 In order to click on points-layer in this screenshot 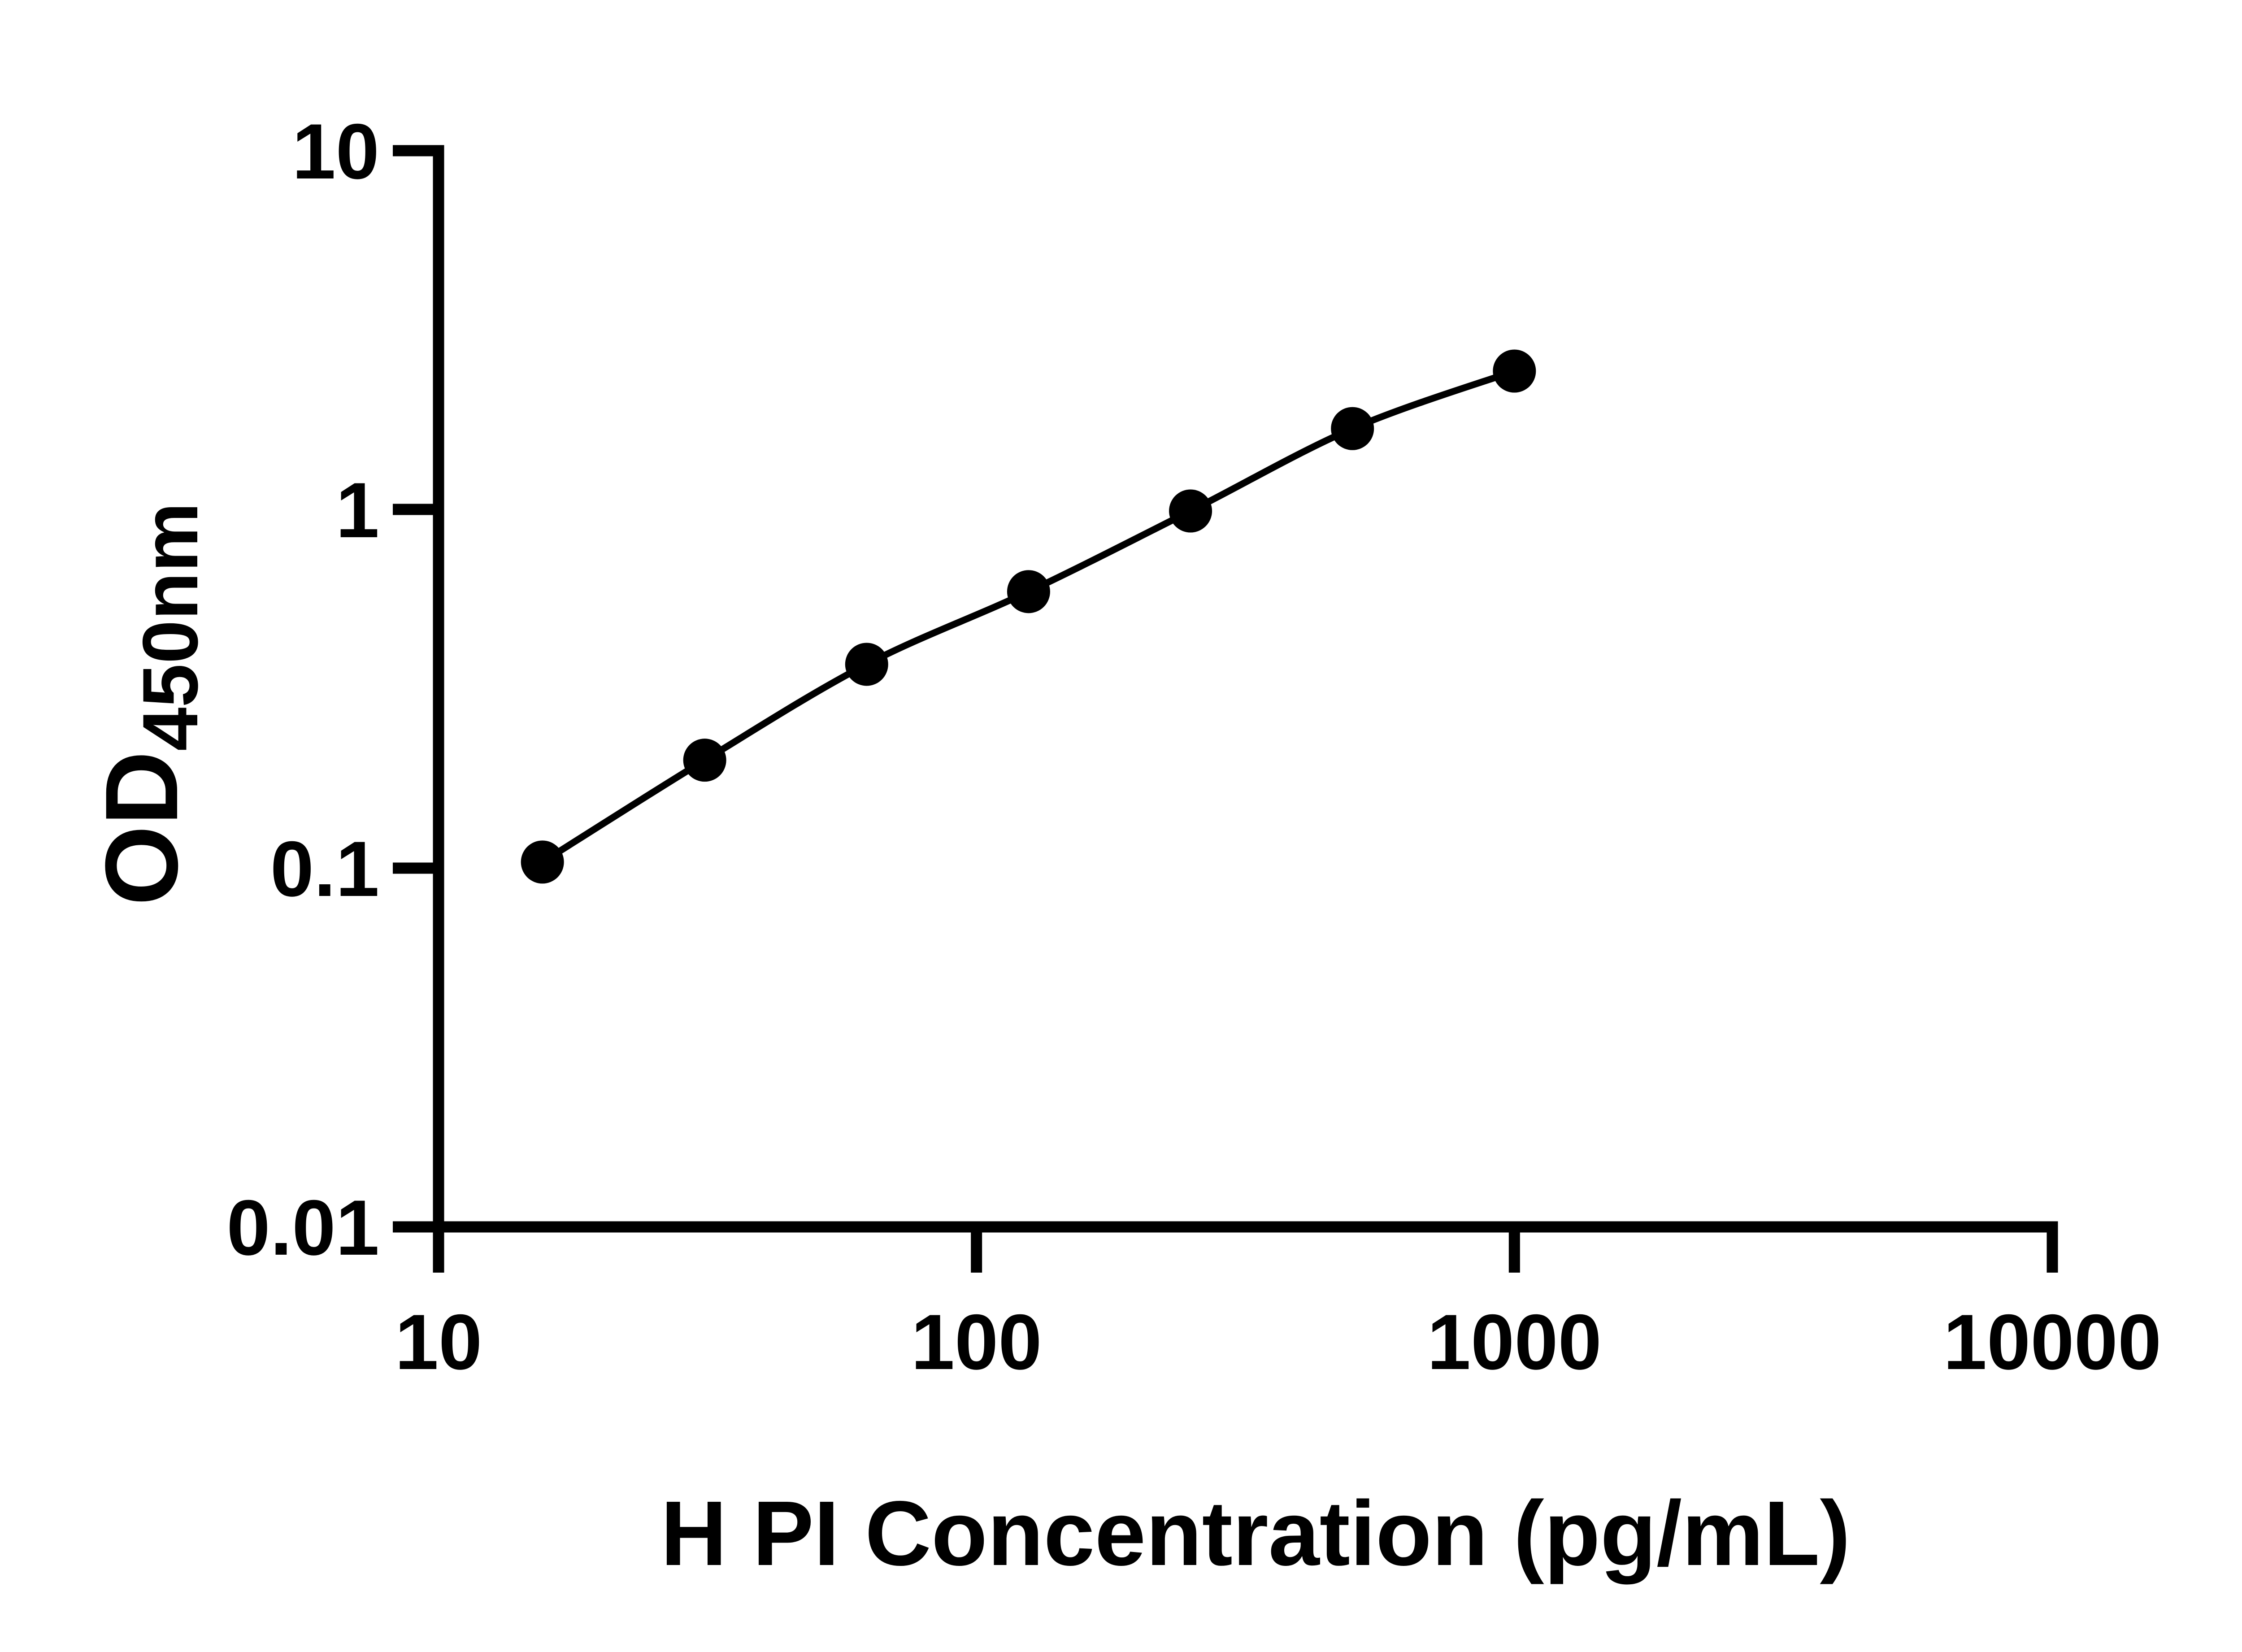, I will do `click(1028, 616)`.